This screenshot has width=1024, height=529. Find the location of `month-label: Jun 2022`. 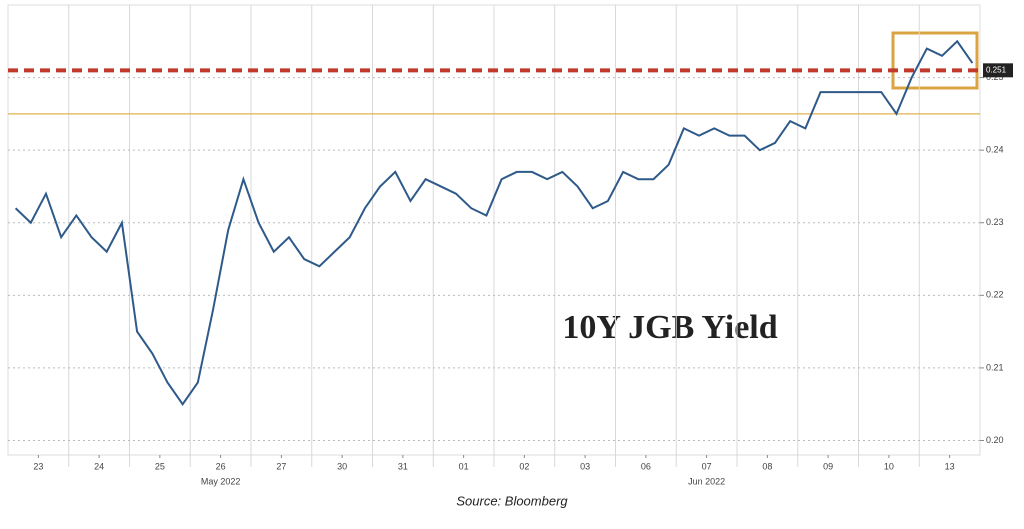

month-label: Jun 2022 is located at coordinates (706, 481).